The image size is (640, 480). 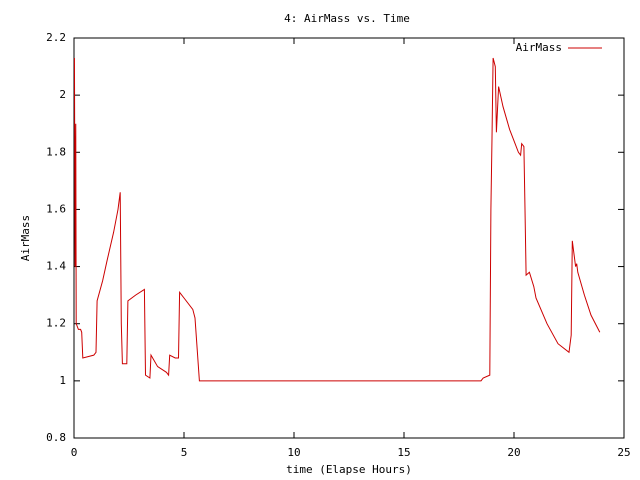 I want to click on y-axis-label: AirMass, so click(x=25, y=238).